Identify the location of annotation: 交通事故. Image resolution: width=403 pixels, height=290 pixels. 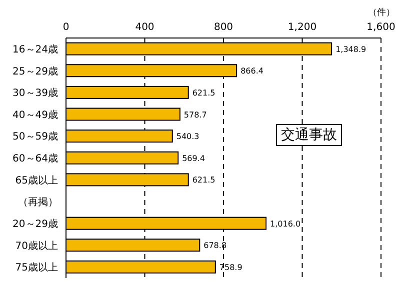
(309, 135).